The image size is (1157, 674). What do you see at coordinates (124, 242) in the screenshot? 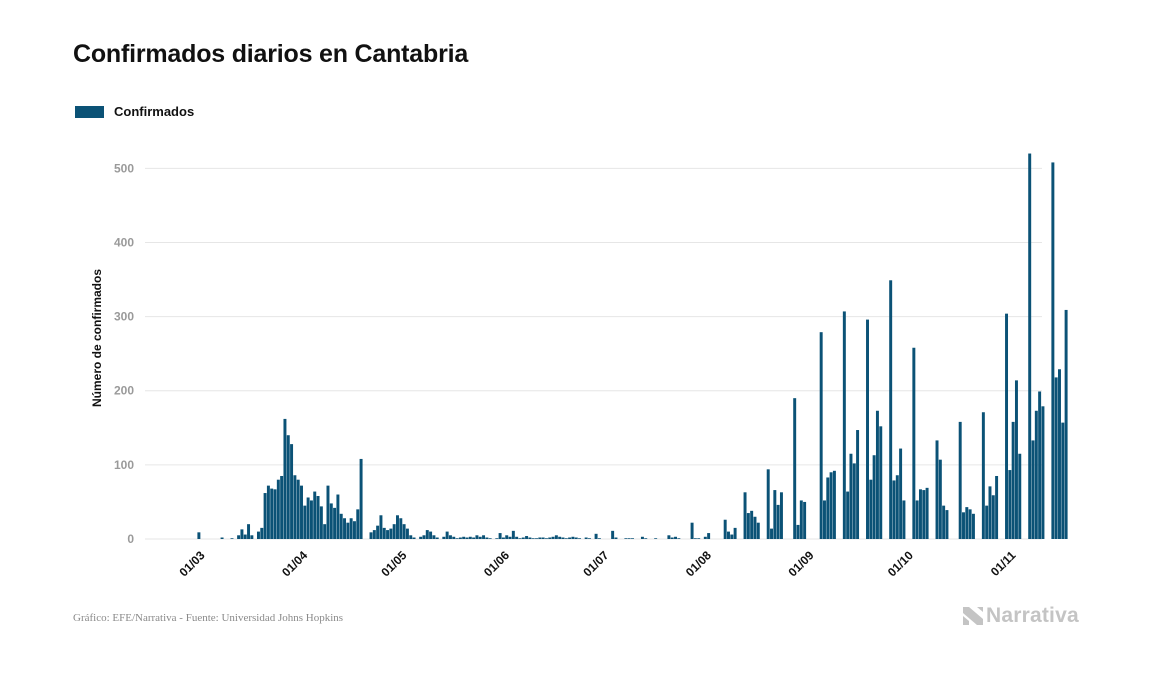
I see `y-tick-label-400: 400` at bounding box center [124, 242].